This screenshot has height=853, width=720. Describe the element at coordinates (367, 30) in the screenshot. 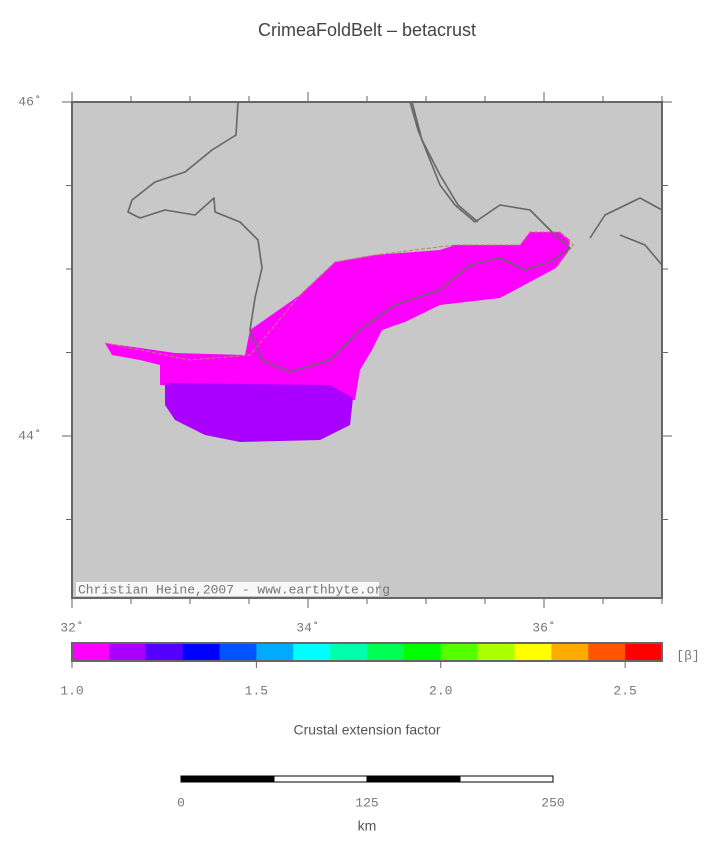

I see `title: CrimeaFoldBelt – betacrust` at that location.